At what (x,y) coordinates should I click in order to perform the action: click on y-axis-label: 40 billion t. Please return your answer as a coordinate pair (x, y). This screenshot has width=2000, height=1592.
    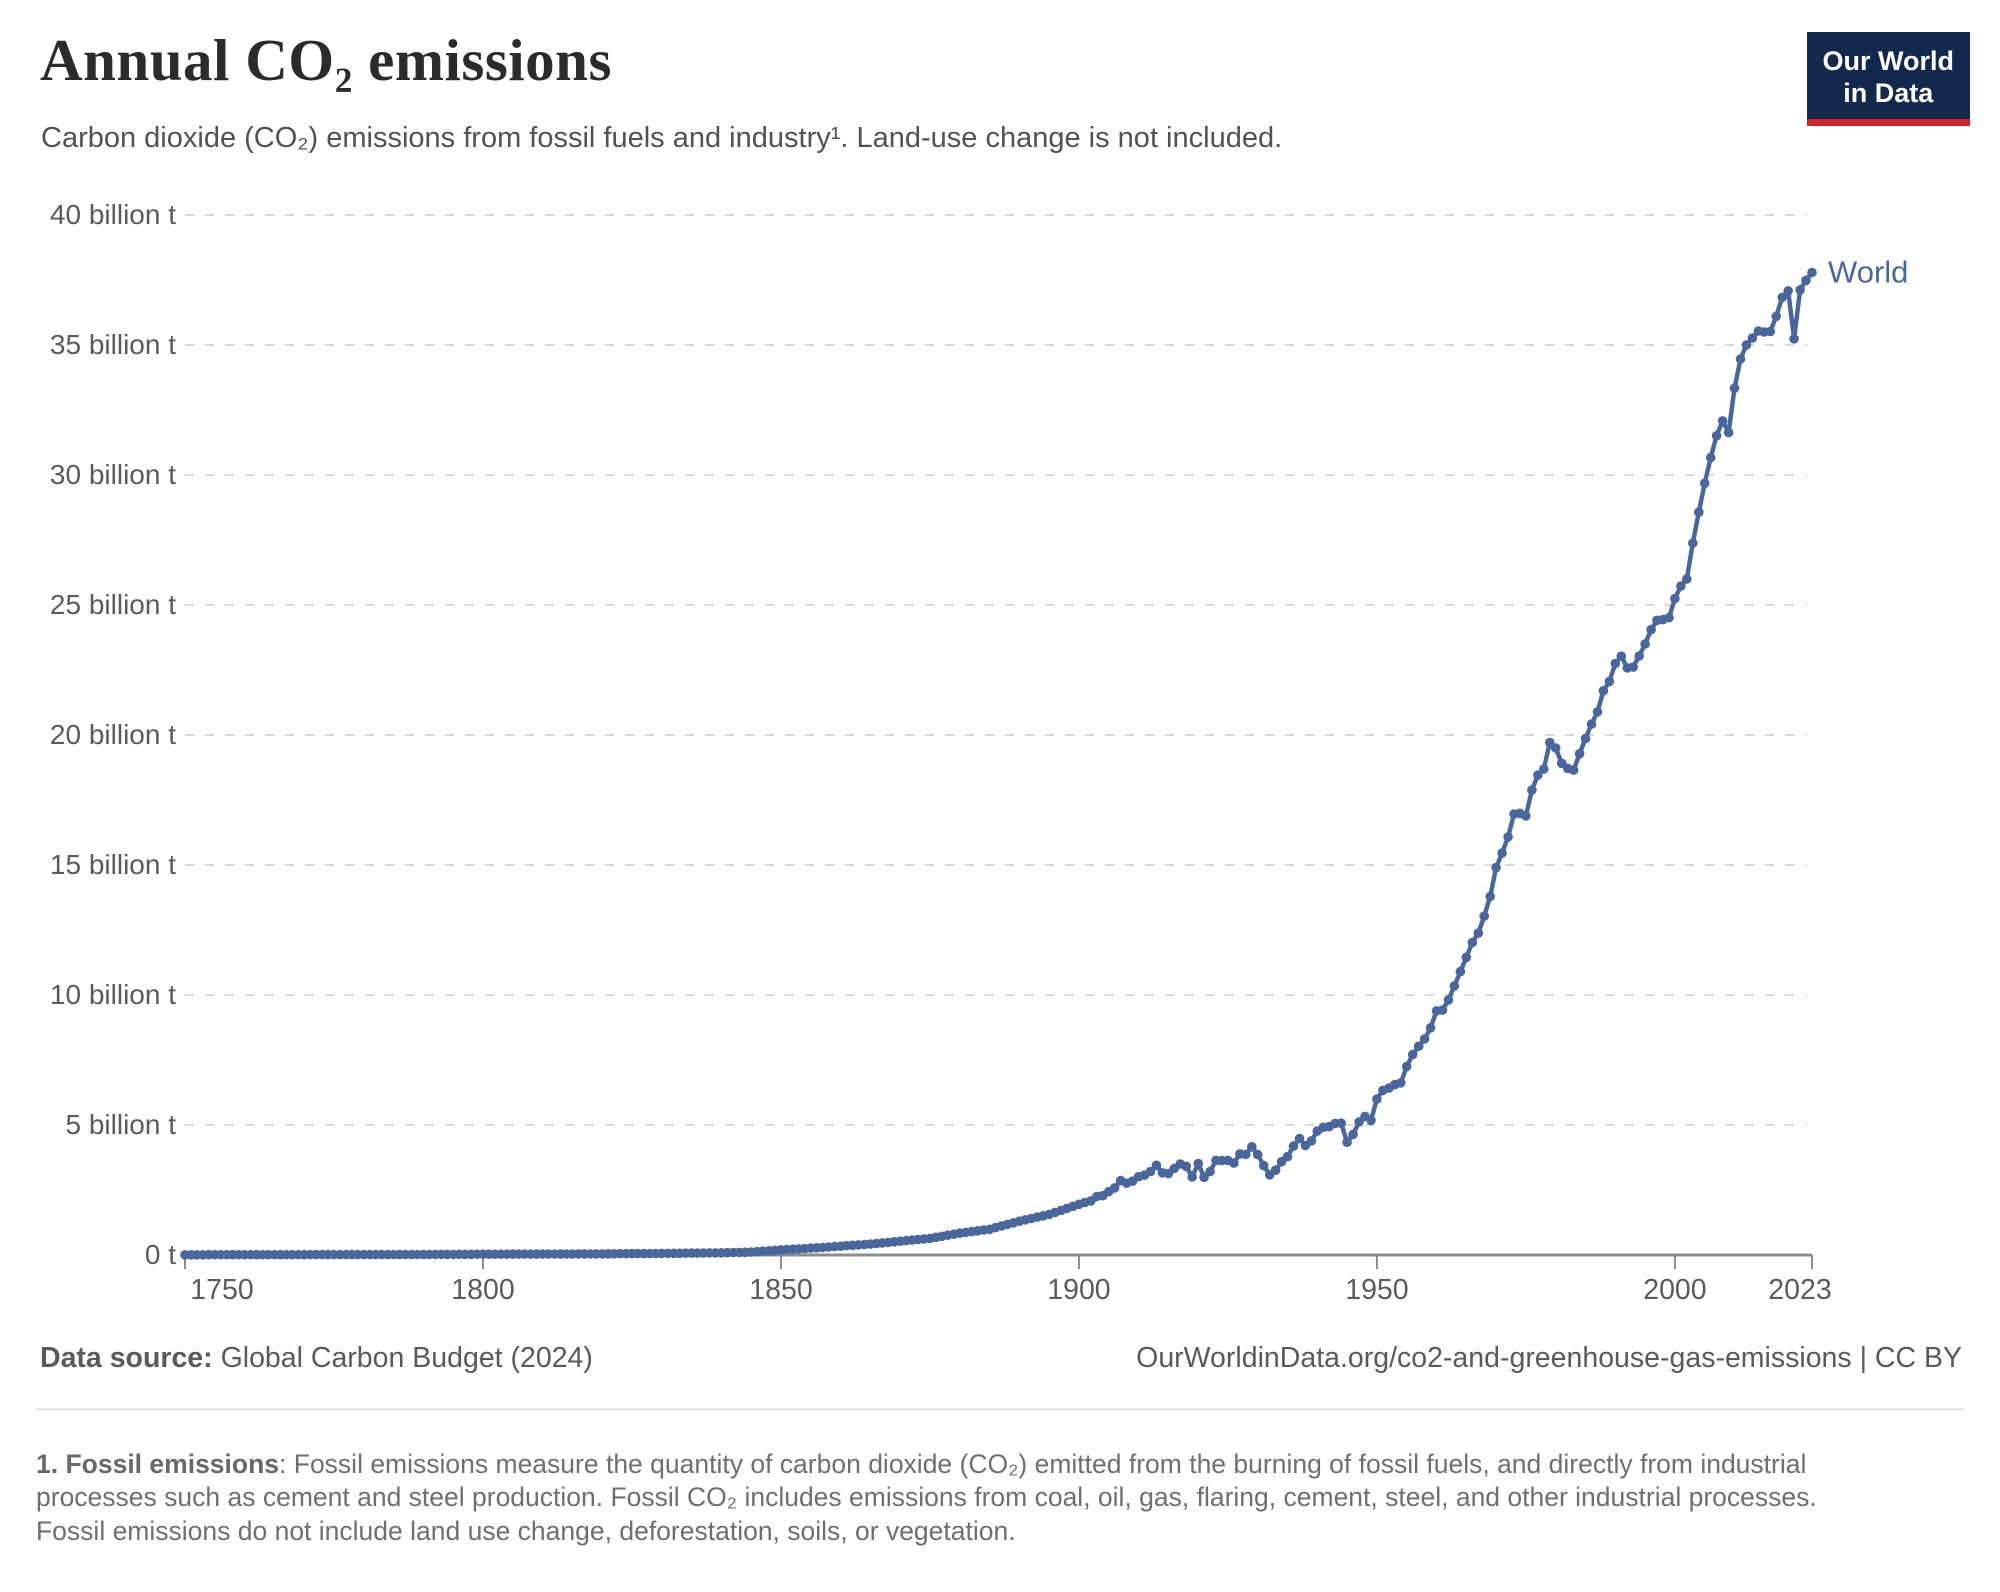
    Looking at the image, I should click on (113, 214).